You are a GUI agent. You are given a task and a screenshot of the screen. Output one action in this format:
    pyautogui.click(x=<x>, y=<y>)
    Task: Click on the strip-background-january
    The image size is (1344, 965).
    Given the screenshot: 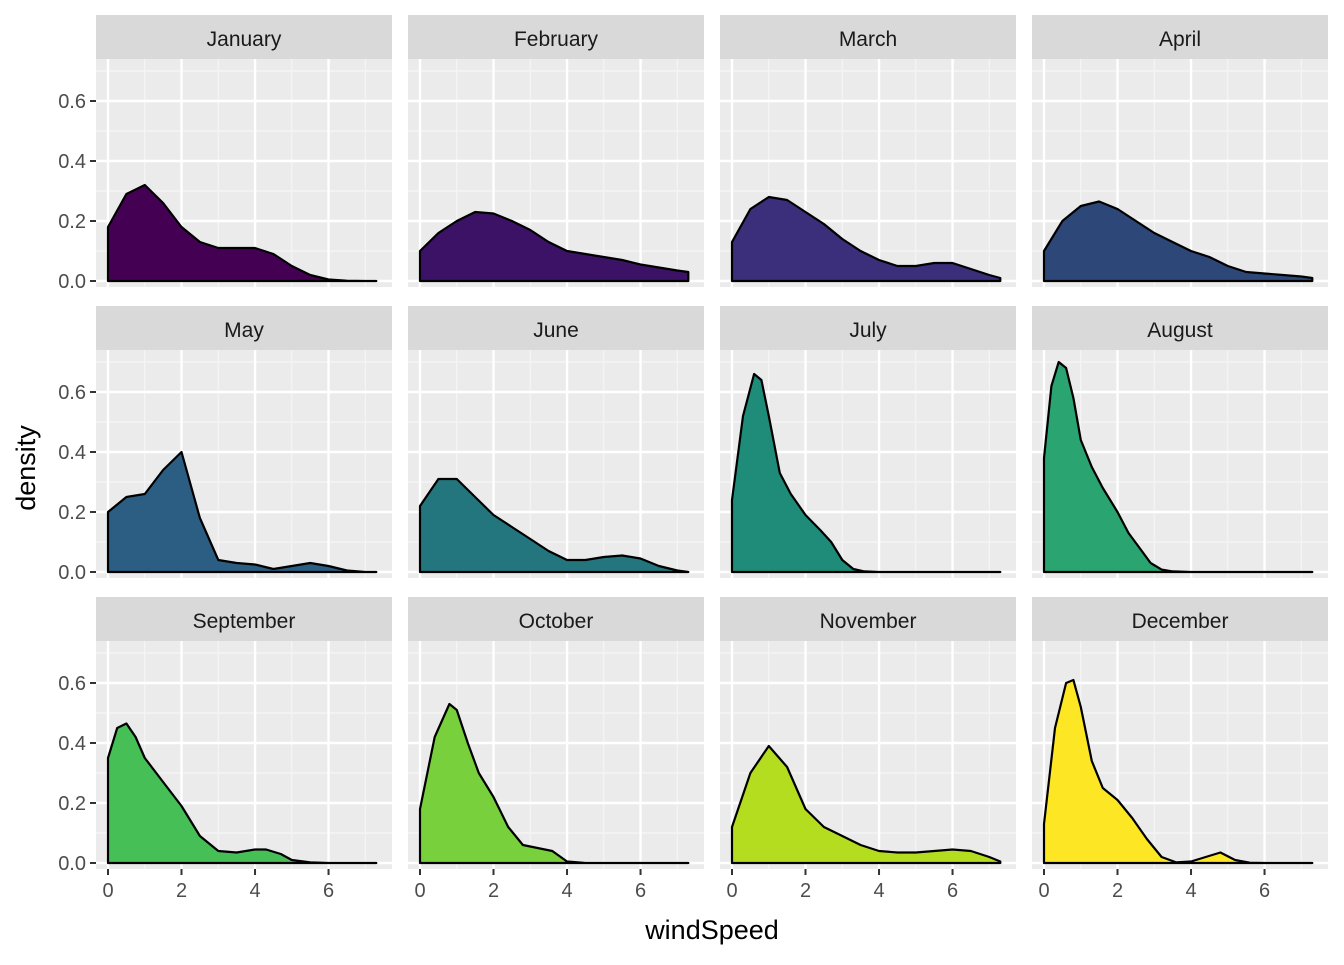 What is the action you would take?
    pyautogui.click(x=244, y=37)
    